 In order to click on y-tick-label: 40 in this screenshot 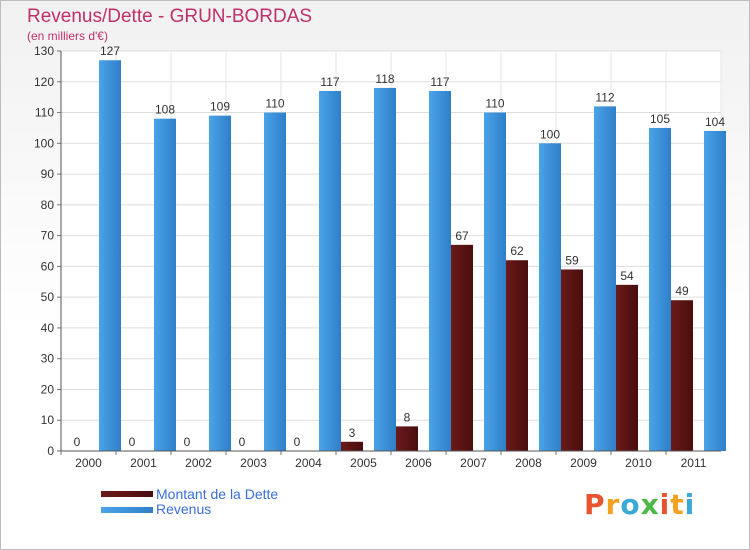, I will do `click(48, 328)`.